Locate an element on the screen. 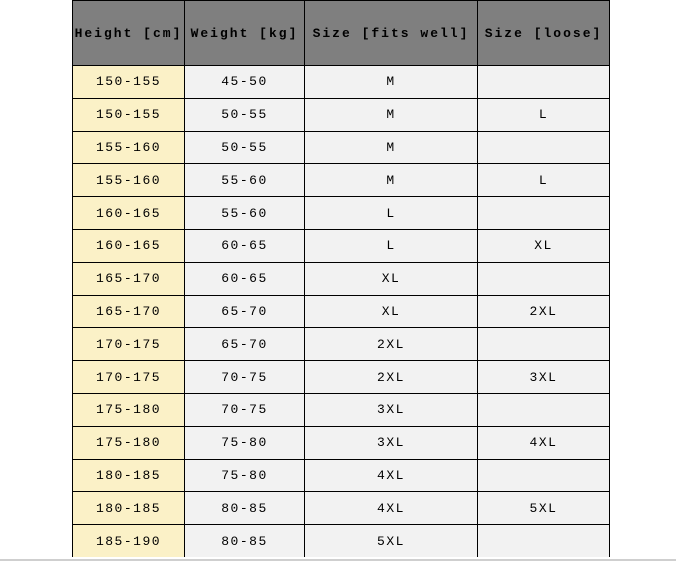 This screenshot has width=676, height=563. weight-column-header: Weight [kg] is located at coordinates (244, 33).